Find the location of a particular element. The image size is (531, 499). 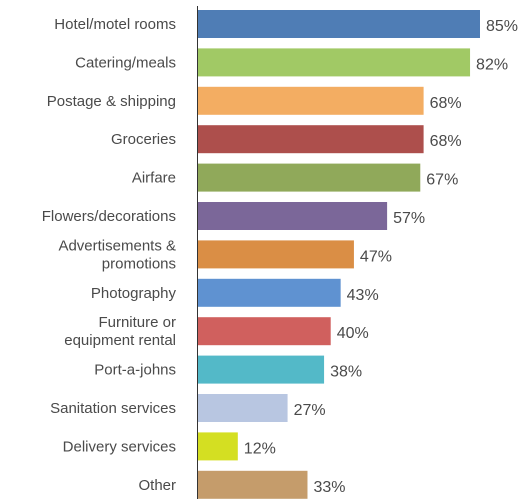

value-label-11: 12% is located at coordinates (260, 448).